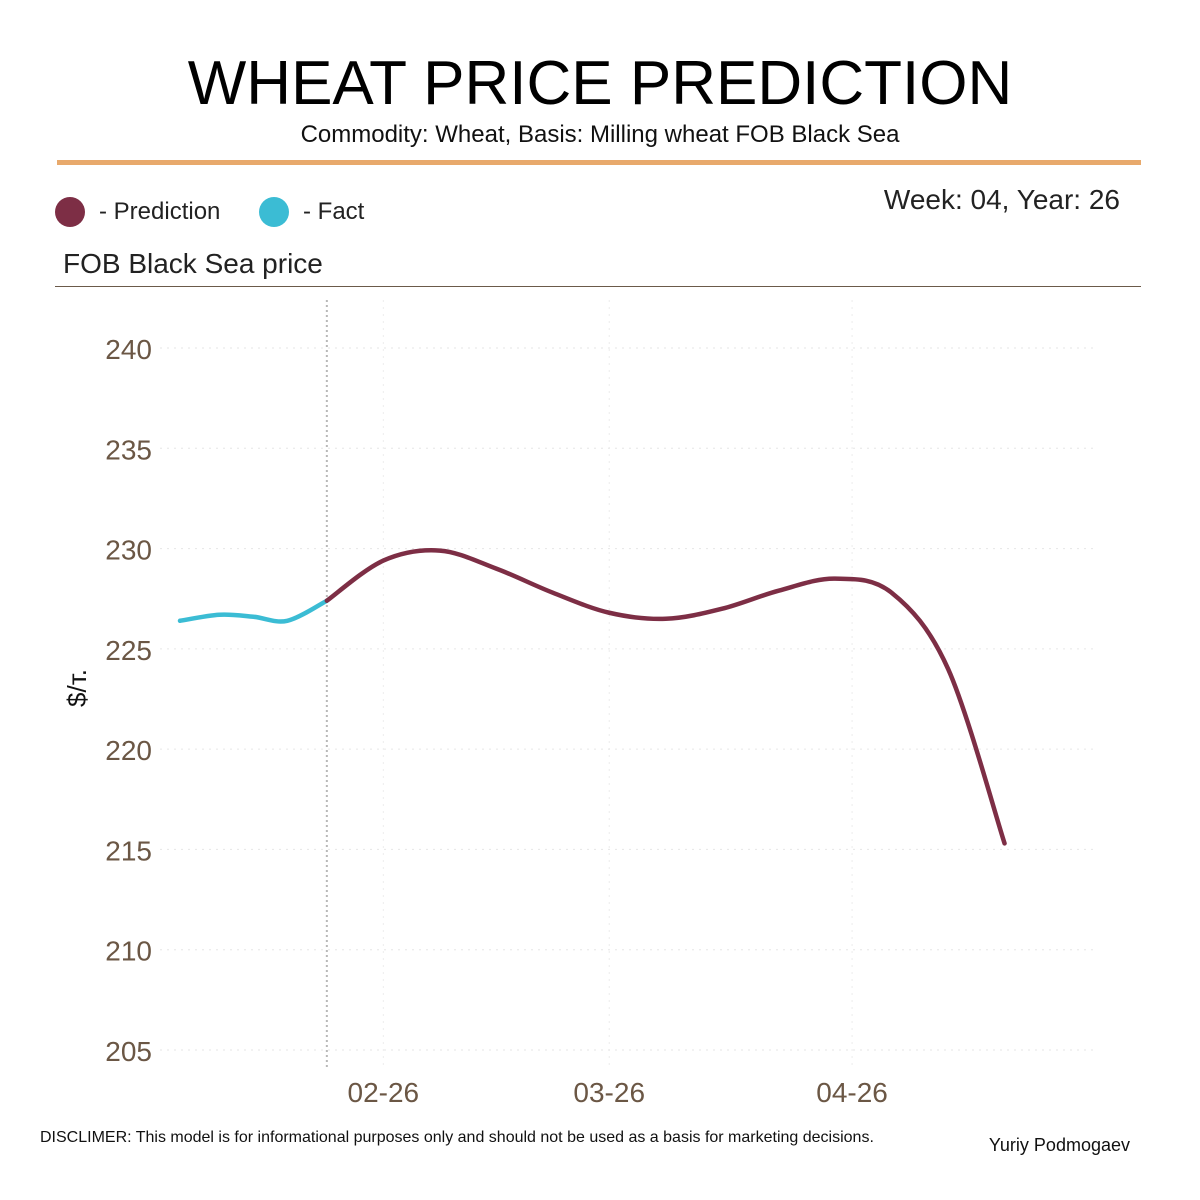  I want to click on header-divider, so click(599, 162).